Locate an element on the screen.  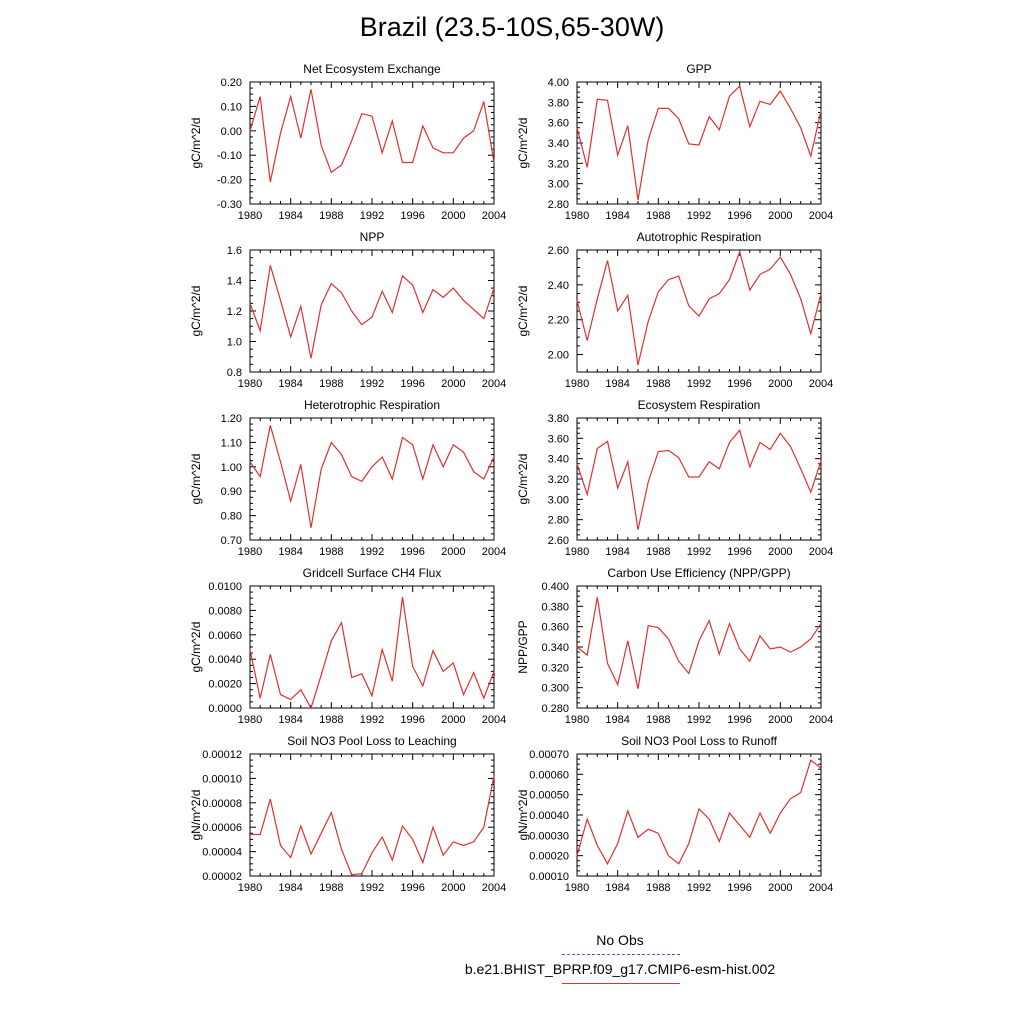
y-tick-label: 0.10 is located at coordinates (231, 107).